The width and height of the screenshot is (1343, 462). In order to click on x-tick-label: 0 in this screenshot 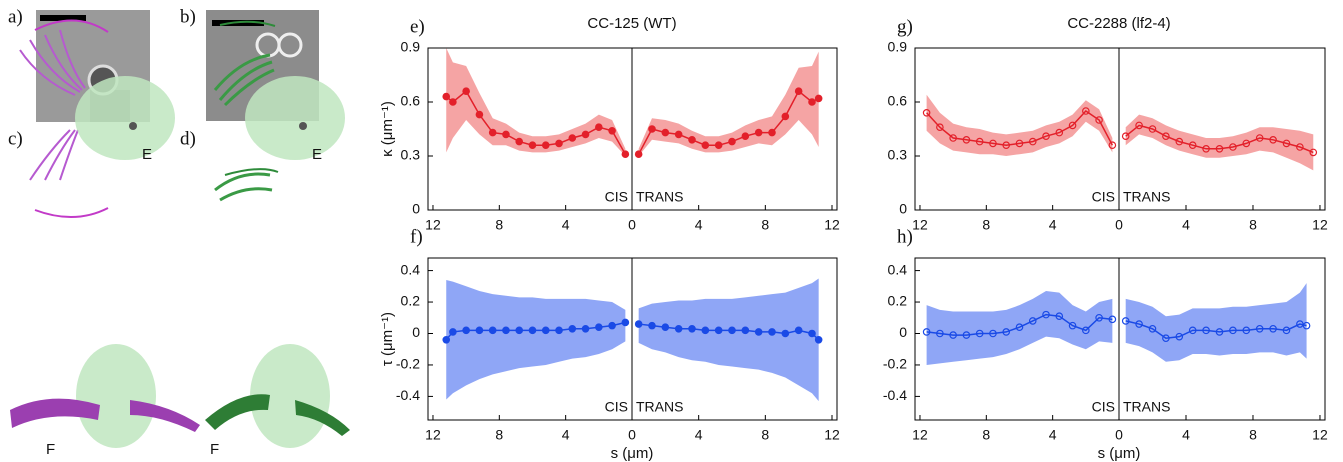, I will do `click(1119, 435)`.